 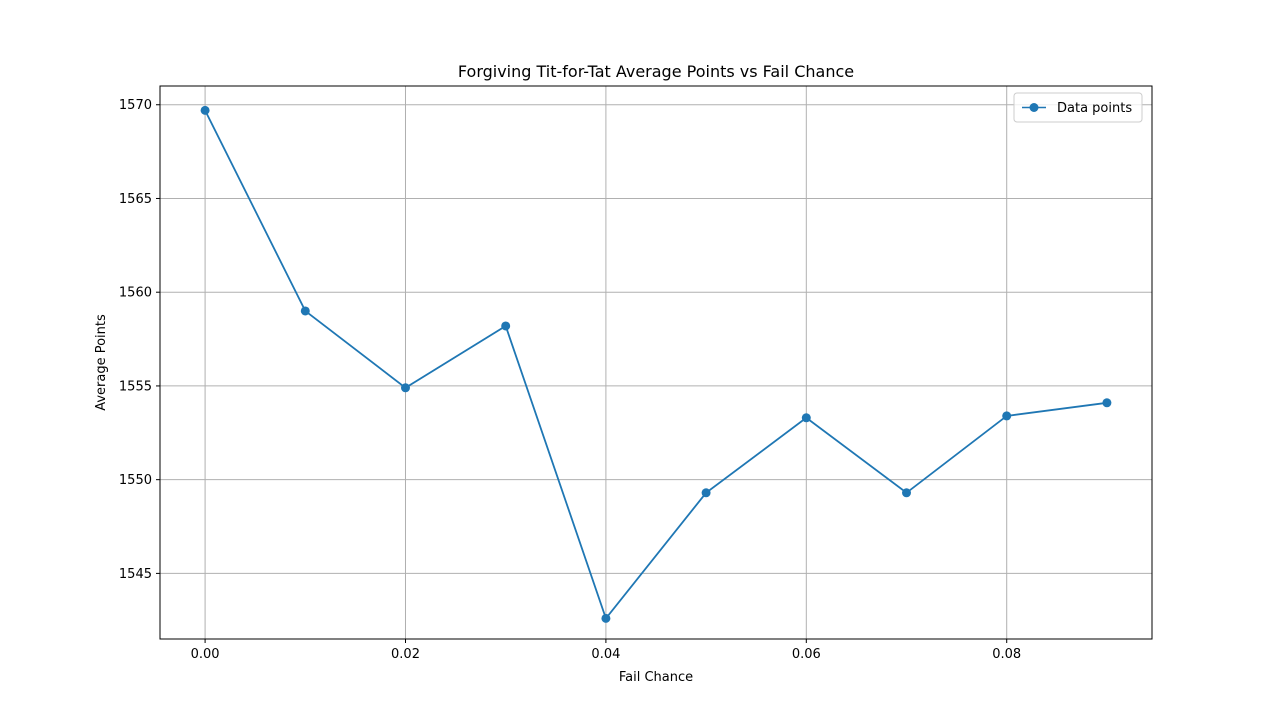 I want to click on y-tick-label: 1560, so click(x=135, y=293).